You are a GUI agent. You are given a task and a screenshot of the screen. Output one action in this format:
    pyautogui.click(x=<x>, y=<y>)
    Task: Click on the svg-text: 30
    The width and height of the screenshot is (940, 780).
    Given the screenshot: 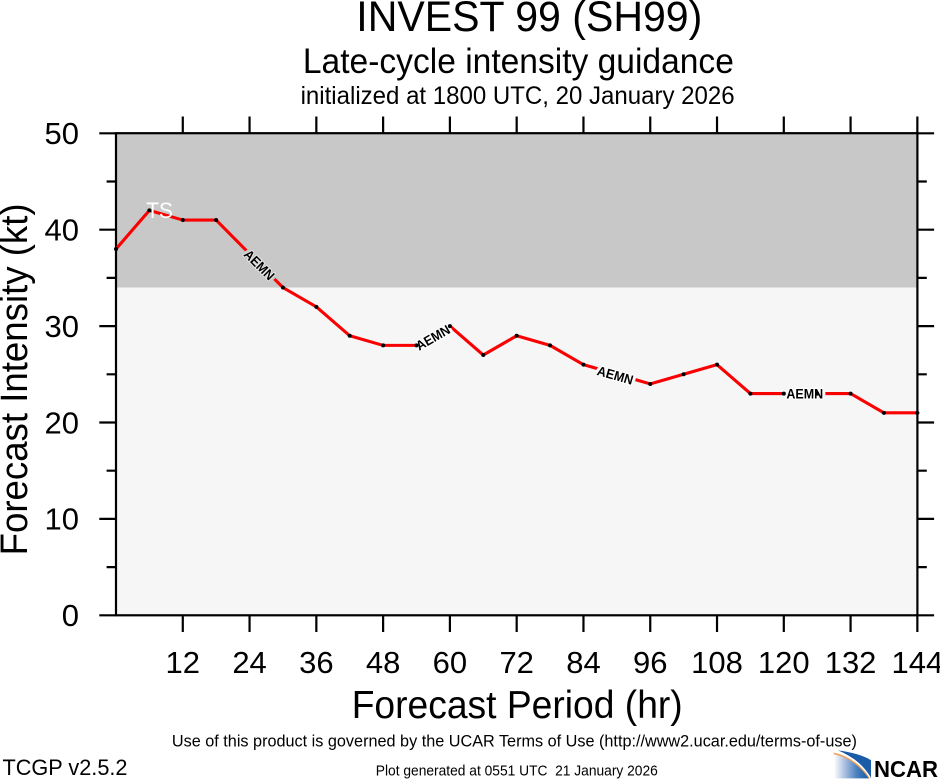 What is the action you would take?
    pyautogui.click(x=62, y=326)
    